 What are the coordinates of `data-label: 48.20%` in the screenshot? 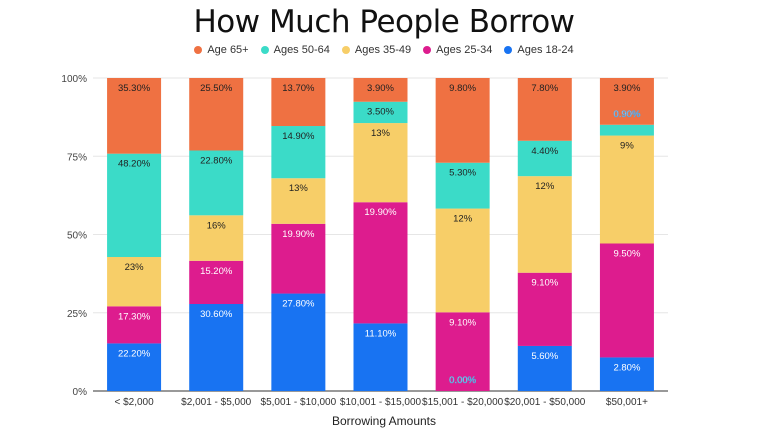 It's located at (134, 164).